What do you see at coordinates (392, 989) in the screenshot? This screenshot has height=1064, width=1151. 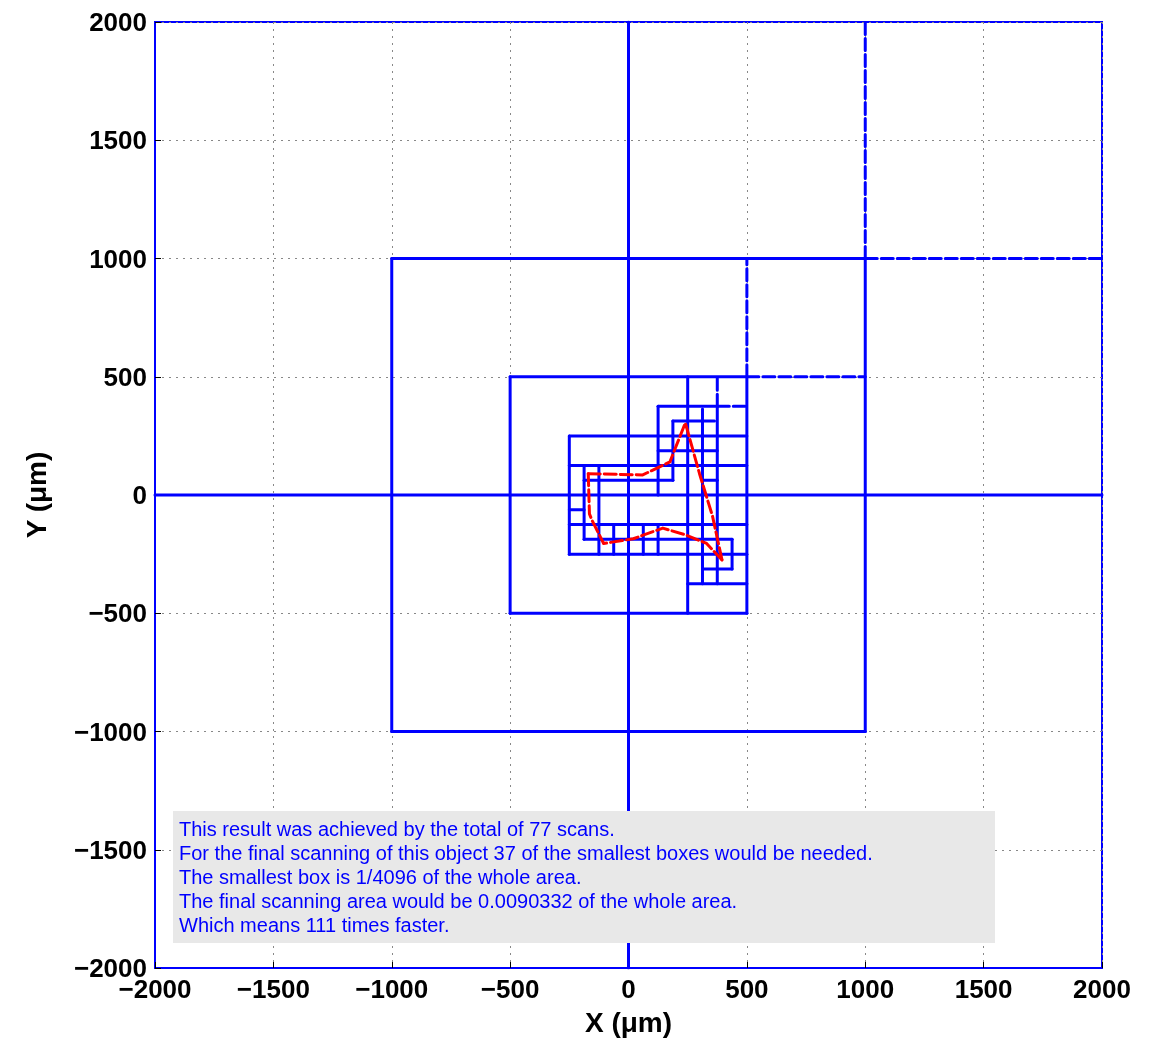 I see `x-tick-label: −1000` at bounding box center [392, 989].